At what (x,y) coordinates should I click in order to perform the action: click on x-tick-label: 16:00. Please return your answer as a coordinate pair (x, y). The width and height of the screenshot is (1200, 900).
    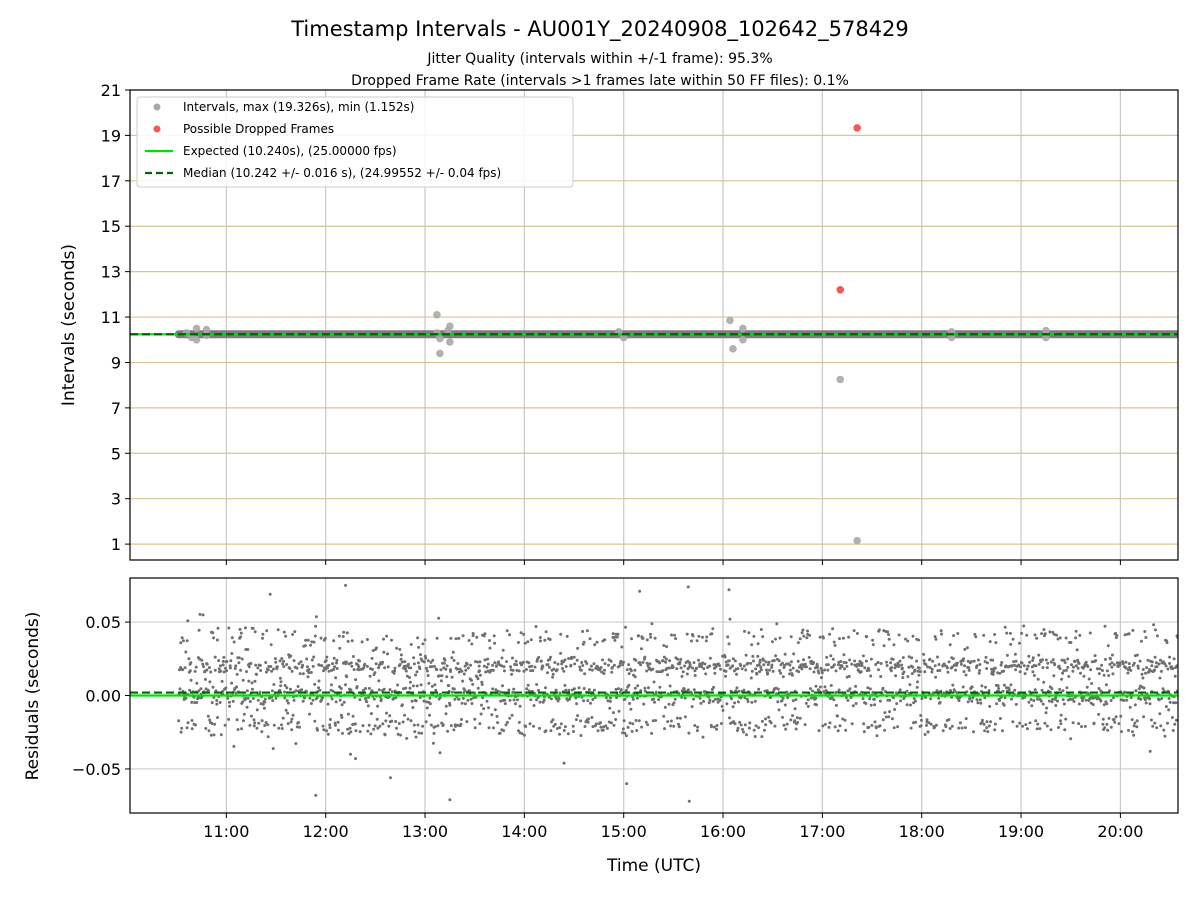
    Looking at the image, I should click on (723, 831).